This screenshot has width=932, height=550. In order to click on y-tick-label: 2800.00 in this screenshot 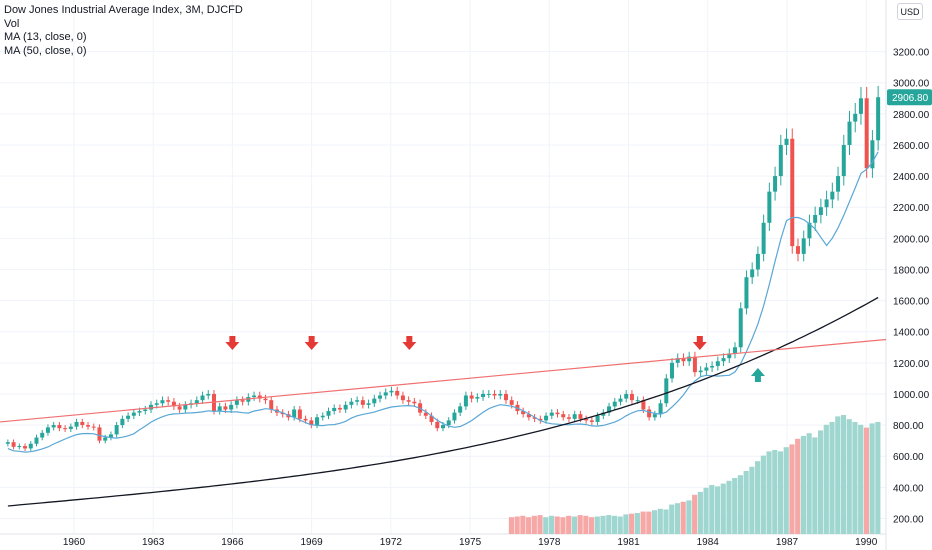, I will do `click(911, 115)`.